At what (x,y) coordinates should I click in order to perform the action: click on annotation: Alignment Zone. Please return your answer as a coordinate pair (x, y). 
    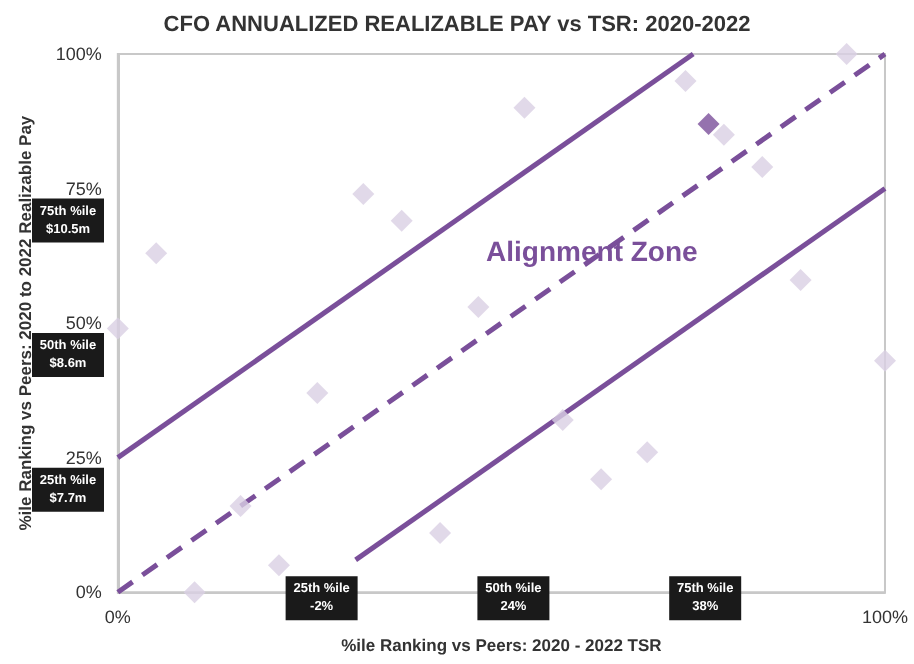
    Looking at the image, I should click on (592, 250).